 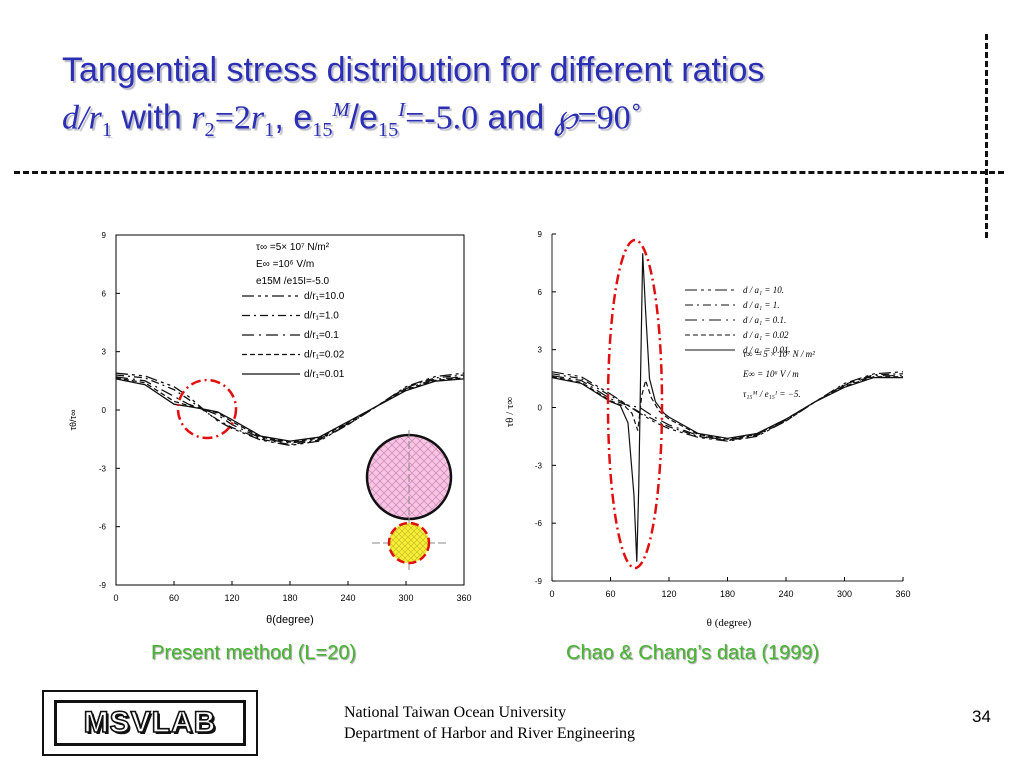 I want to click on right-chart-x-label: θ (degree), so click(x=729, y=623).